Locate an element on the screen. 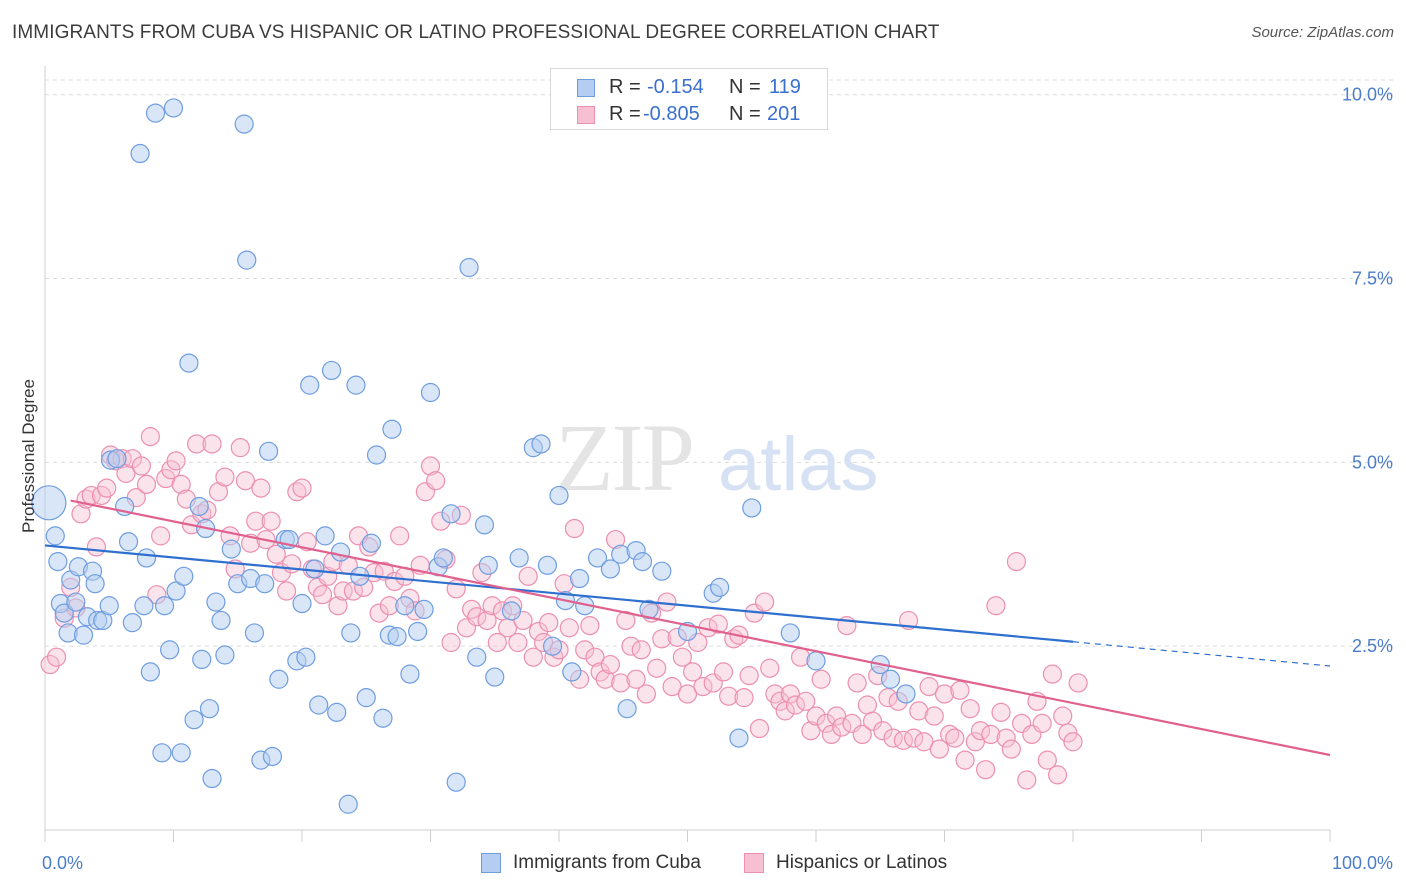 The image size is (1406, 892). y-tick-label: 10.0% is located at coordinates (1367, 95).